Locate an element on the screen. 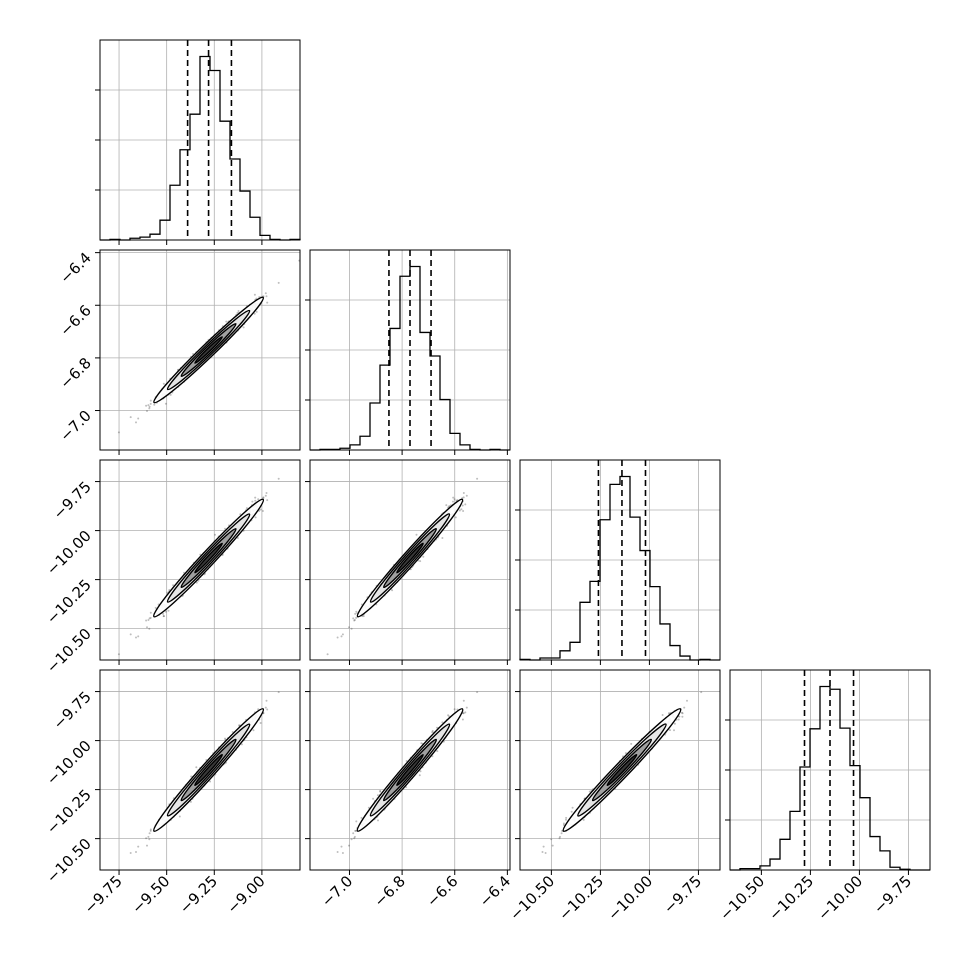 The height and width of the screenshot is (970, 970). panel-0-2: −10.50−10.25−10.00−9.75 is located at coordinates (172, 568).